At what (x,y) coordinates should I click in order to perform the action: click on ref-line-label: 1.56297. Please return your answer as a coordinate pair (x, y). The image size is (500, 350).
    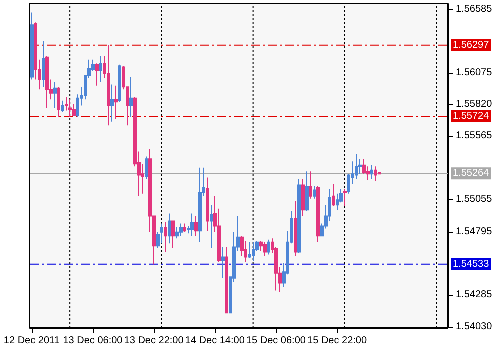
    Looking at the image, I should click on (471, 45).